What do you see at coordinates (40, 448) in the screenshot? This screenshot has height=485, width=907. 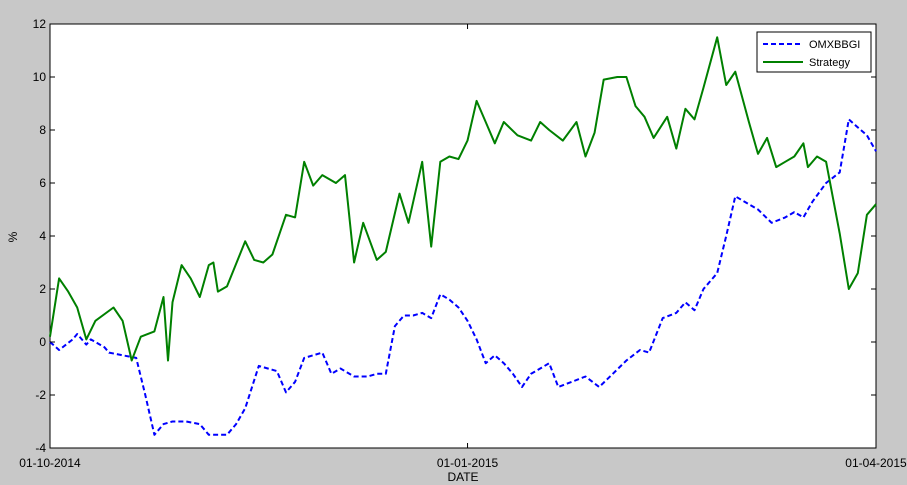 I see `y-tick-label: -4` at bounding box center [40, 448].